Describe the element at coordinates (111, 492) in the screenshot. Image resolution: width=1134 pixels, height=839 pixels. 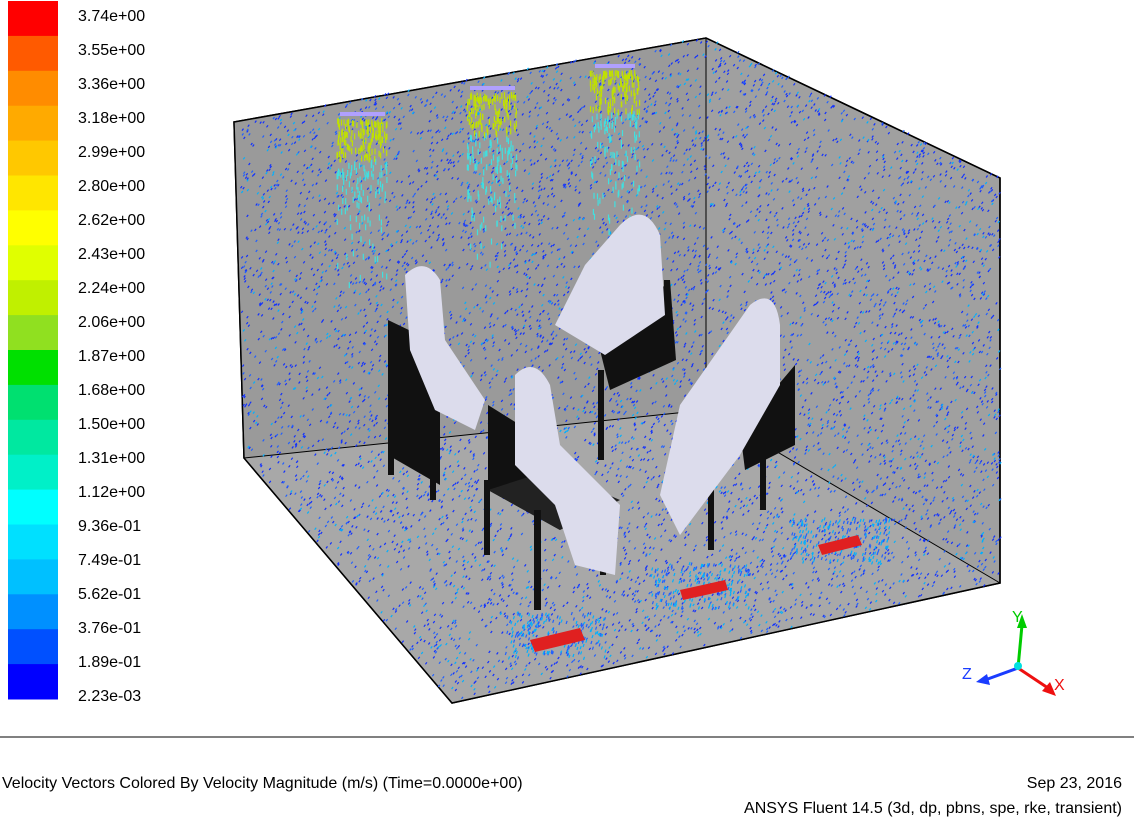
I see `colorbar-label: 1.12e+00` at that location.